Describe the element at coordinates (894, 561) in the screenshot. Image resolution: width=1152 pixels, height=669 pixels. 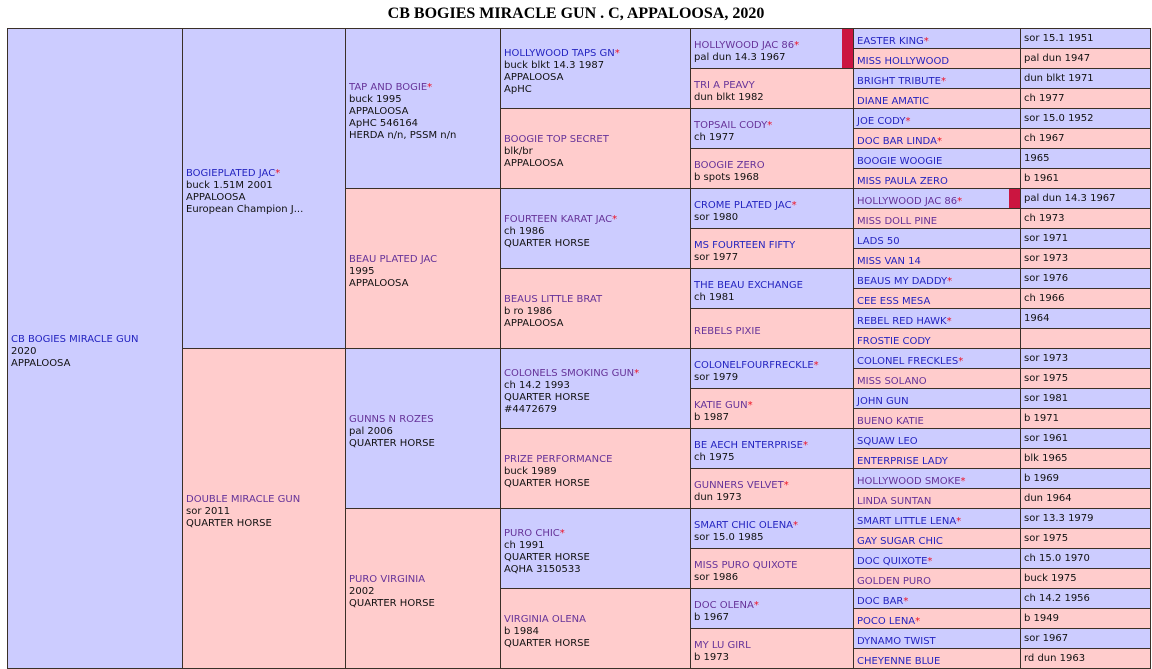
I see `horse-link: DOC QUIXOTE*` at that location.